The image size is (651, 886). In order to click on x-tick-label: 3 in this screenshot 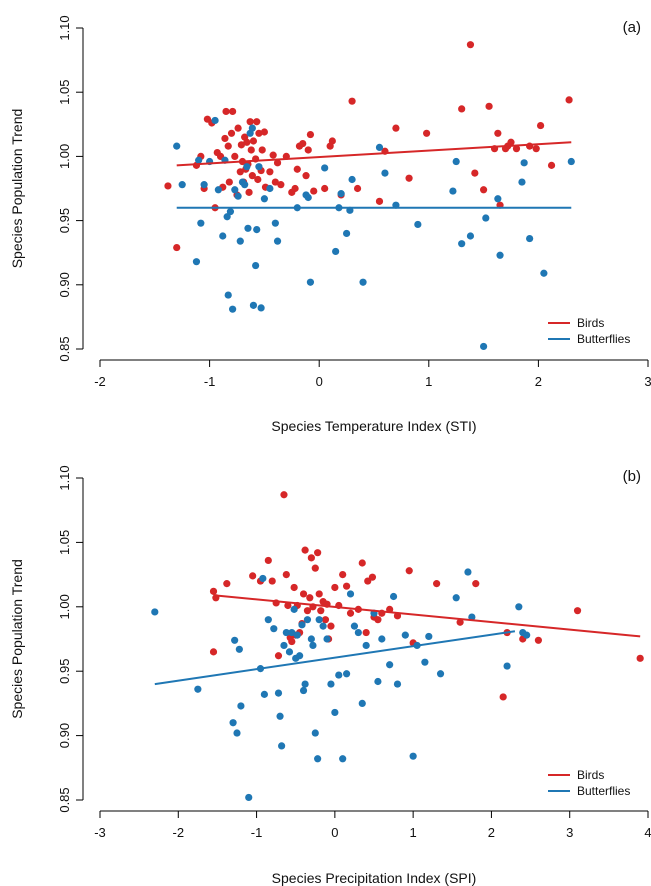, I will do `click(569, 832)`.